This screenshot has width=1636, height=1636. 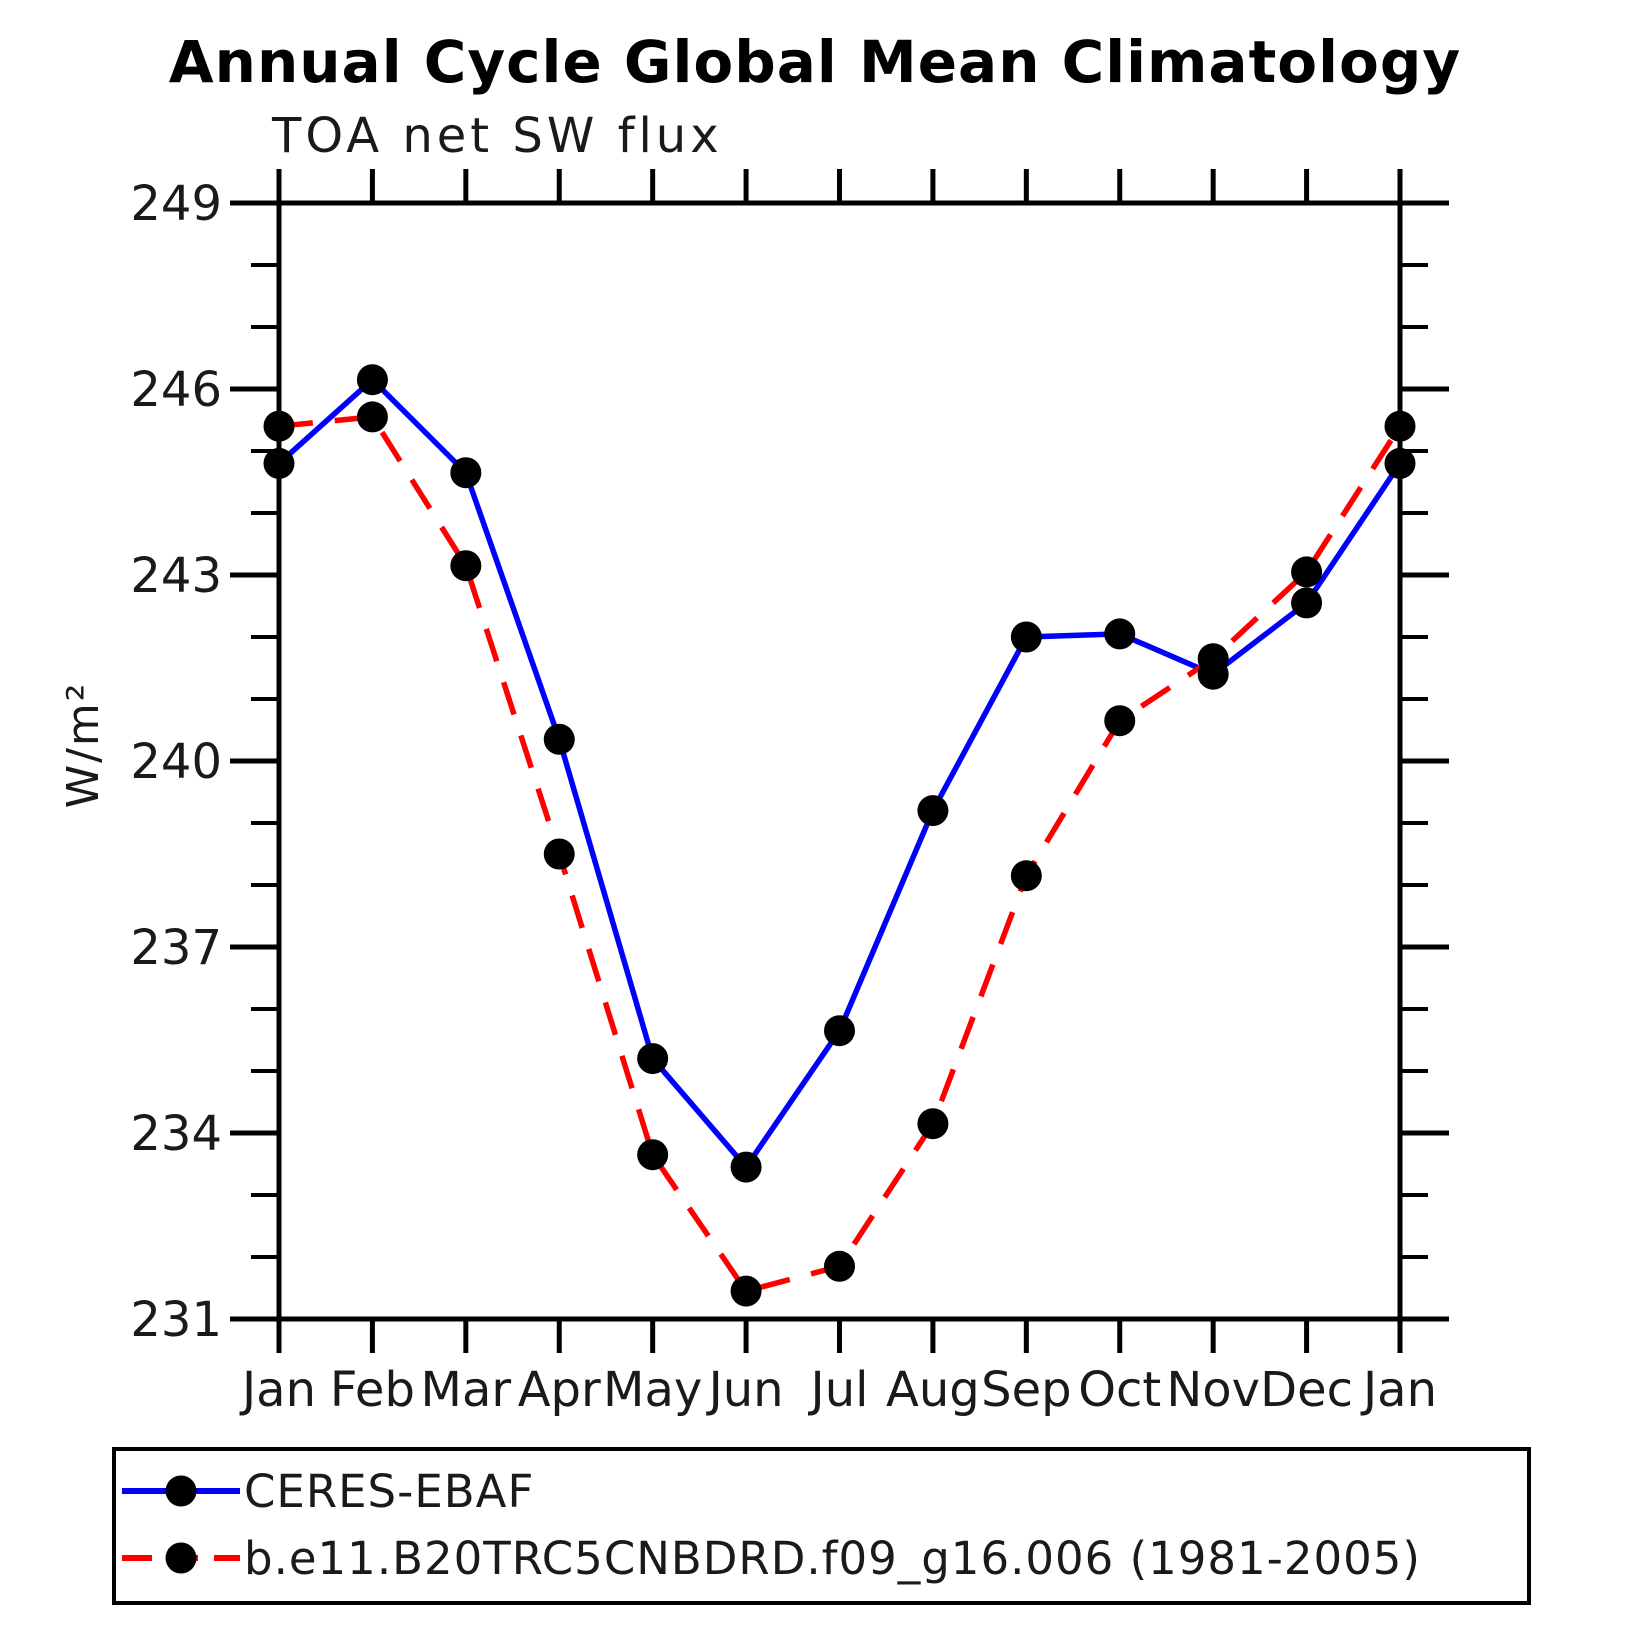 I want to click on y-tick-label: 246, so click(x=176, y=390).